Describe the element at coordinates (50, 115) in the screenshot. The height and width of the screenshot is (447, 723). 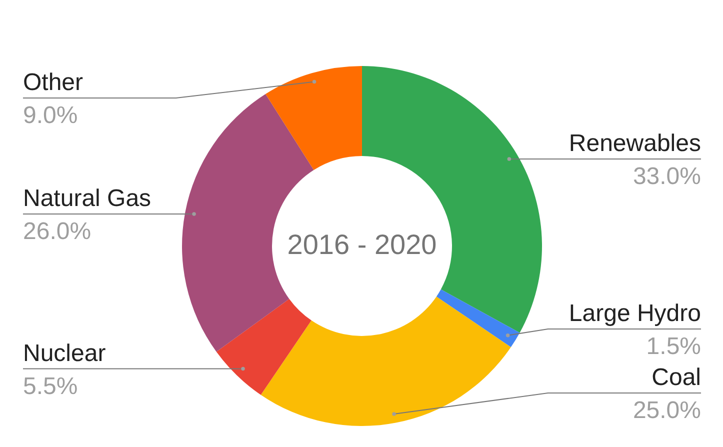
I see `data-label: 9.0%` at that location.